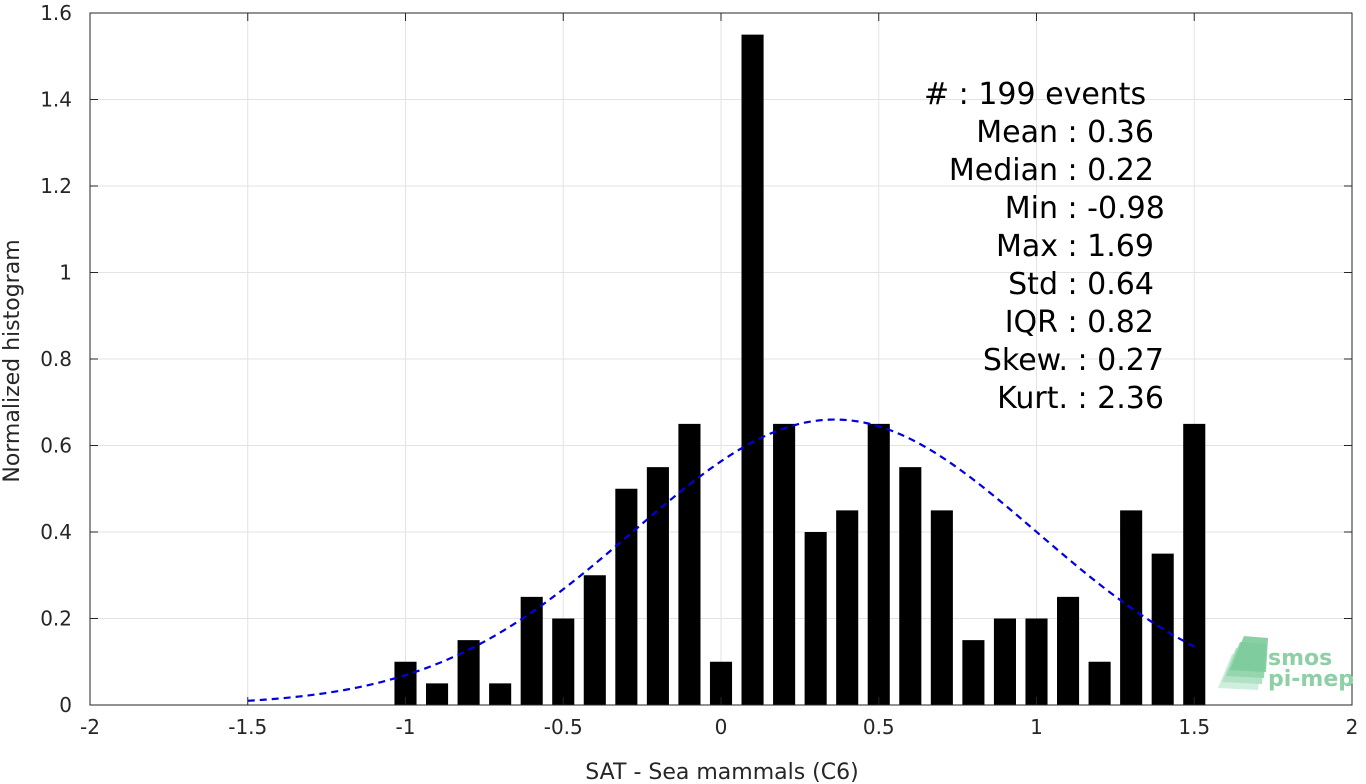  What do you see at coordinates (1047, 94) in the screenshot?
I see `stat-value: : 199 events` at bounding box center [1047, 94].